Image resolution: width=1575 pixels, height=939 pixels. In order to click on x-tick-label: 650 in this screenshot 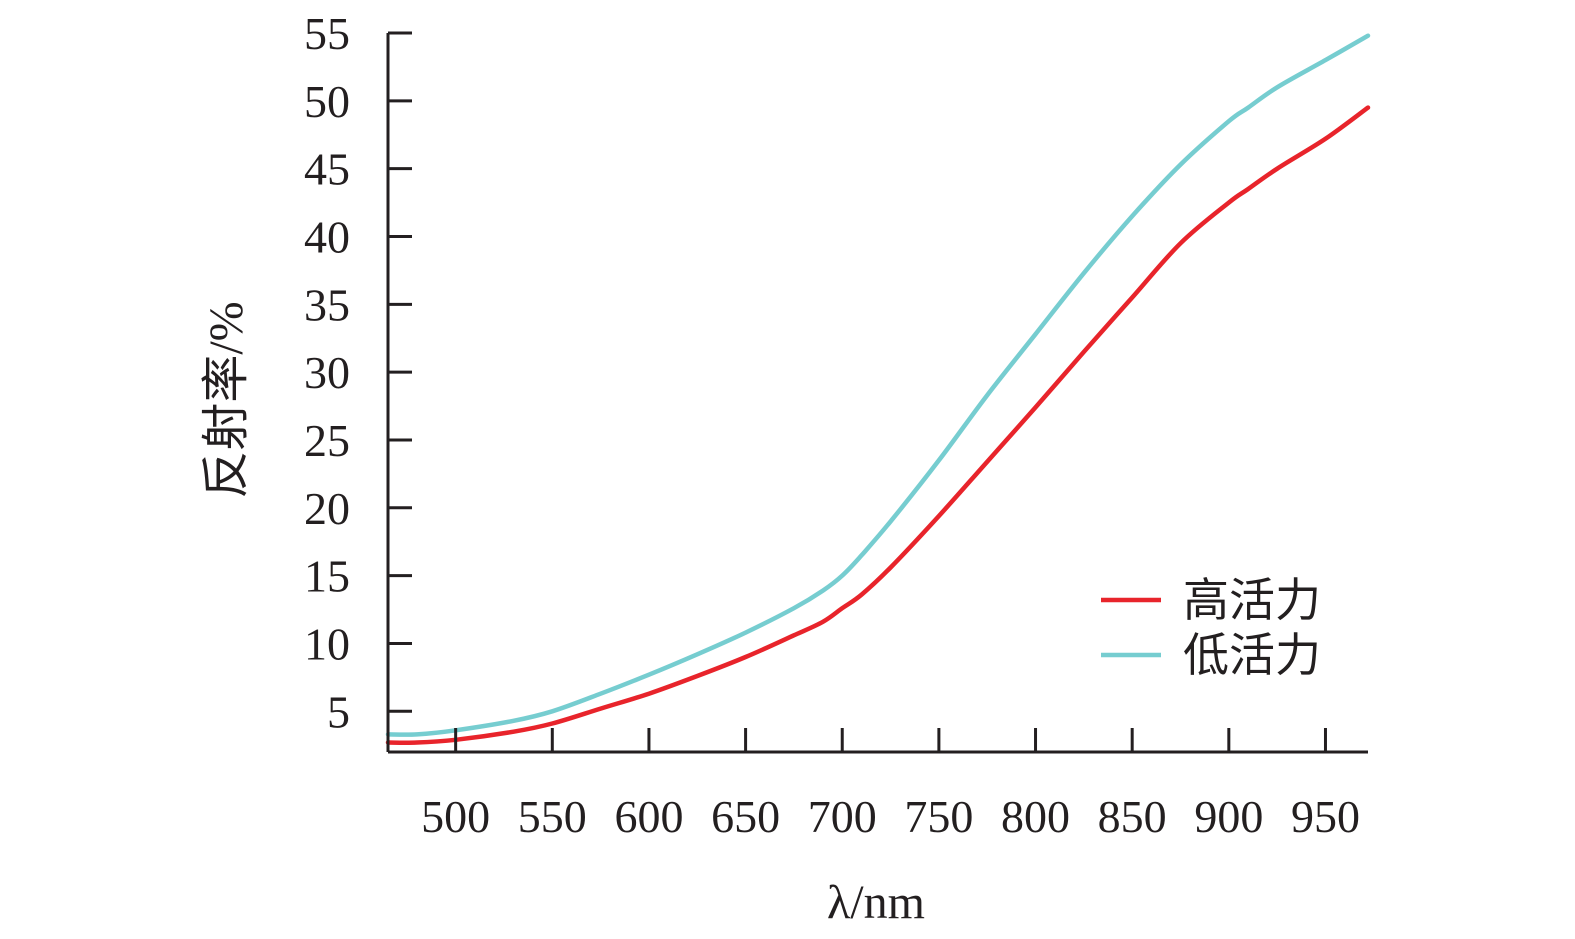, I will do `click(745, 816)`.